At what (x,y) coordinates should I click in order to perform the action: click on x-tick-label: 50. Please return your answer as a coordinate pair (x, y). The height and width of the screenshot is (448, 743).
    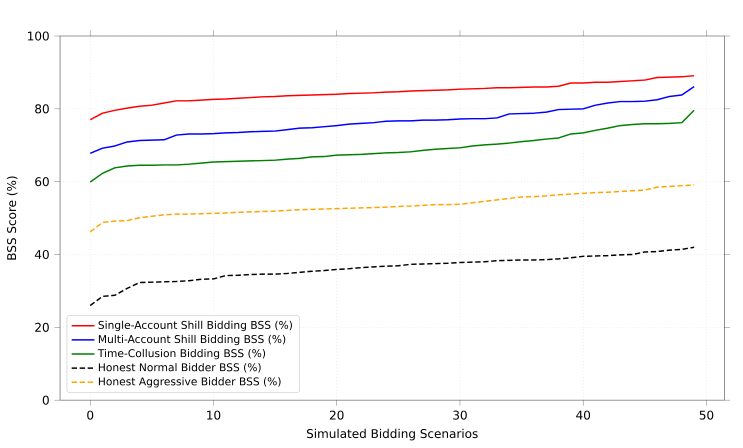
    Looking at the image, I should click on (707, 415).